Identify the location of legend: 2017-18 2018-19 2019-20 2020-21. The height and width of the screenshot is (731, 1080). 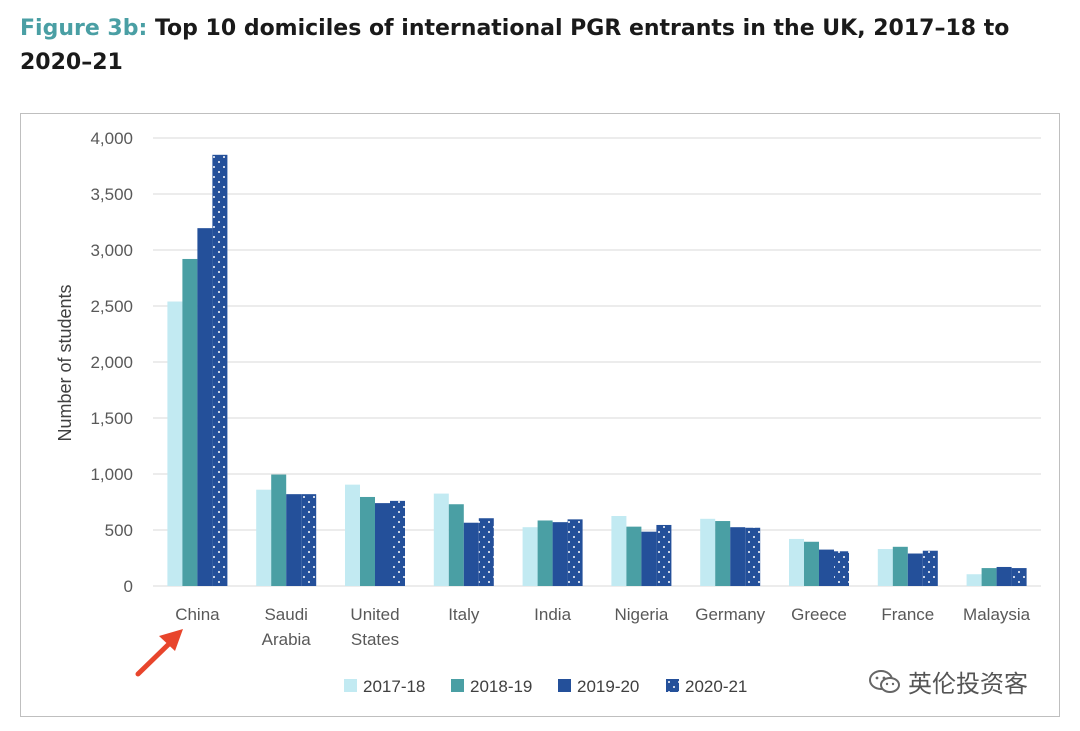
(545, 686).